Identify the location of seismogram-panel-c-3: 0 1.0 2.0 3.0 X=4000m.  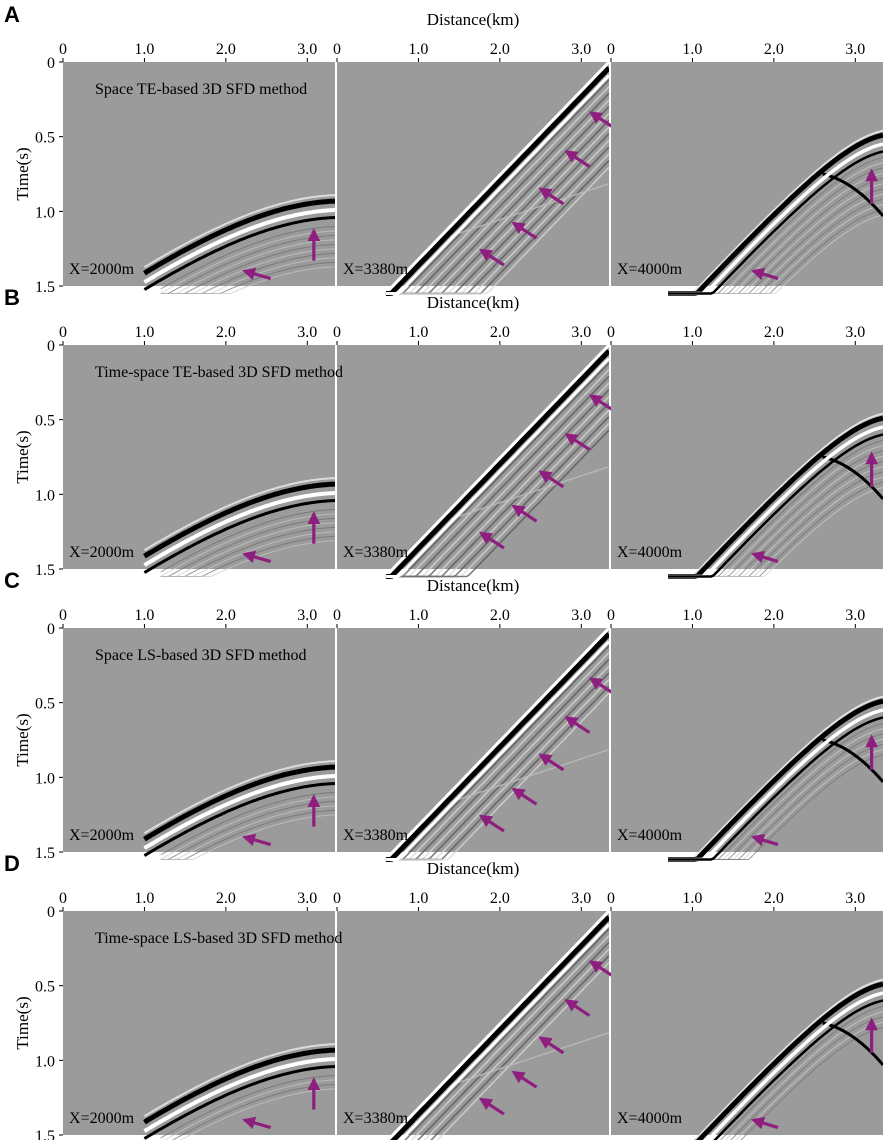
(745, 734).